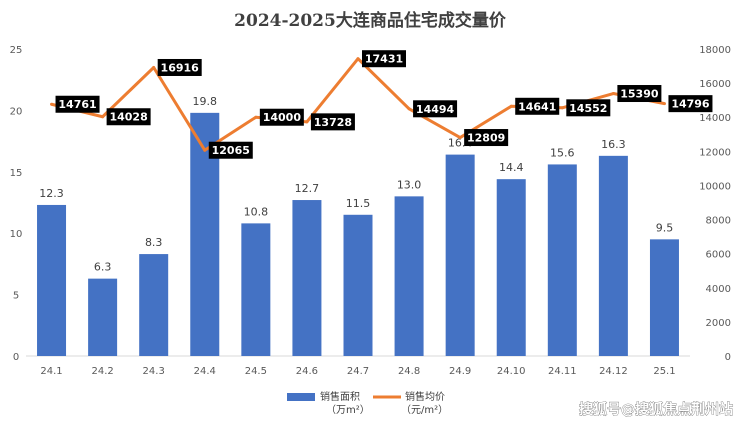 This screenshot has width=740, height=426. Describe the element at coordinates (256, 371) in the screenshot. I see `x-tick-label: 24.5` at that location.